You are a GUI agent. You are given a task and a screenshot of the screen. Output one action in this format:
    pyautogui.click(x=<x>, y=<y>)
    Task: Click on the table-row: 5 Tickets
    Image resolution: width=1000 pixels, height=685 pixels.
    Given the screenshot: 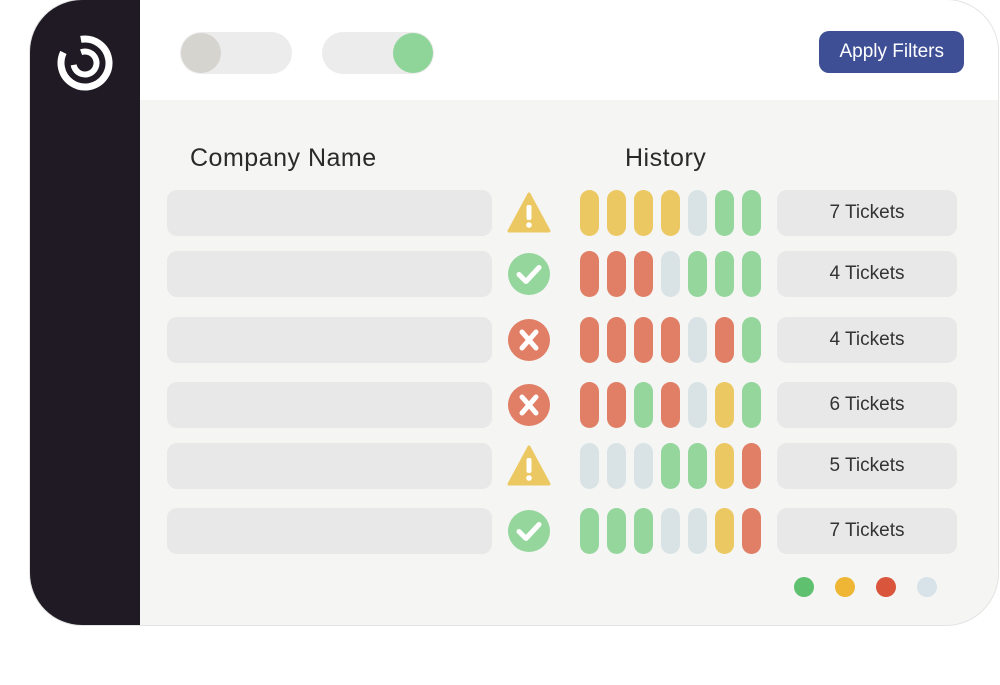 What is the action you would take?
    pyautogui.click(x=567, y=466)
    